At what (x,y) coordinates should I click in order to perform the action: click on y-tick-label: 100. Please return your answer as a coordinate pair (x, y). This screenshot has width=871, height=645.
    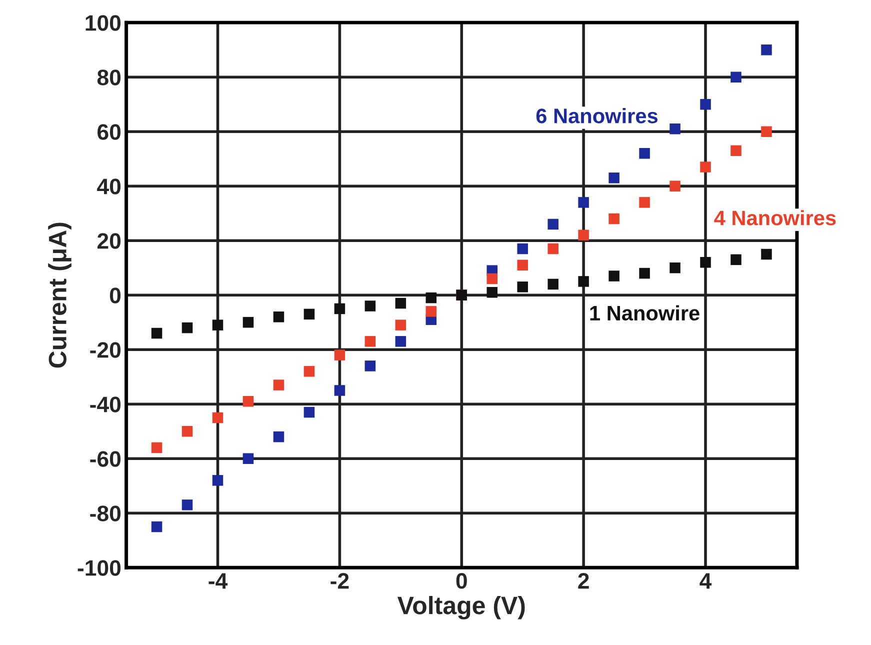
    Looking at the image, I should click on (103, 23).